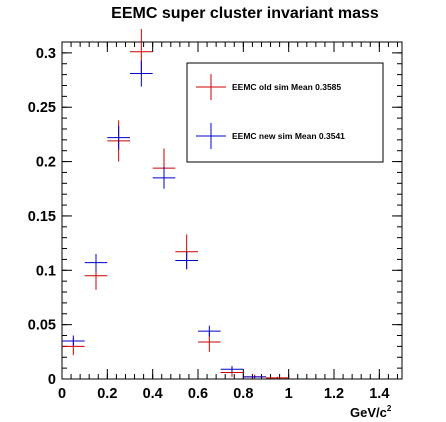 This screenshot has height=422, width=446. I want to click on legend-entry: EEMC new sim Mean 0.3541, so click(270, 136).